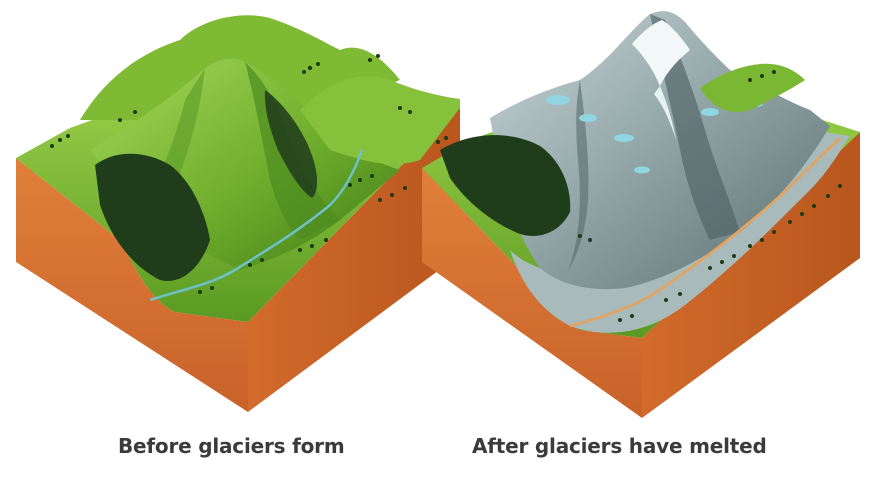 The height and width of the screenshot is (488, 876). Describe the element at coordinates (231, 446) in the screenshot. I see `before-glaciers-caption: Before glaciers form` at that location.